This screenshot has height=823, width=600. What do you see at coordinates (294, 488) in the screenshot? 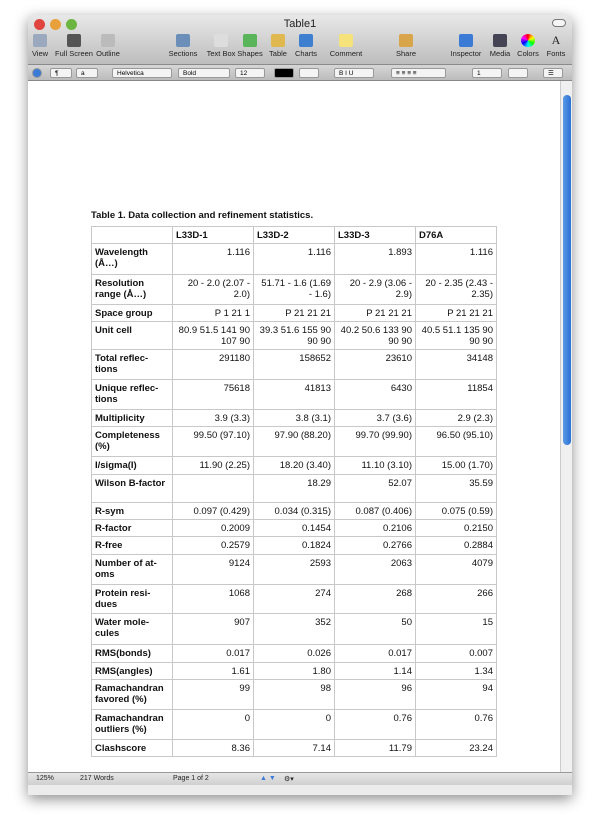
I see `table-row: Wilson B-factor 18.29 52.07 35.59` at bounding box center [294, 488].